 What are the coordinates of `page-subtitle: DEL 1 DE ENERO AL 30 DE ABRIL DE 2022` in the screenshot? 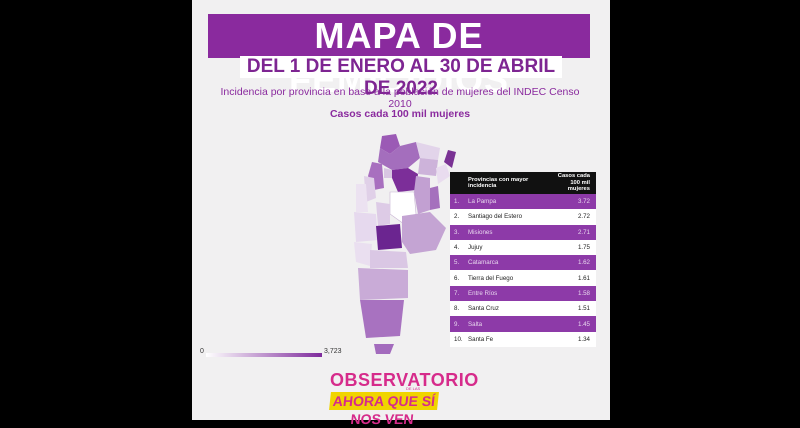 It's located at (401, 77).